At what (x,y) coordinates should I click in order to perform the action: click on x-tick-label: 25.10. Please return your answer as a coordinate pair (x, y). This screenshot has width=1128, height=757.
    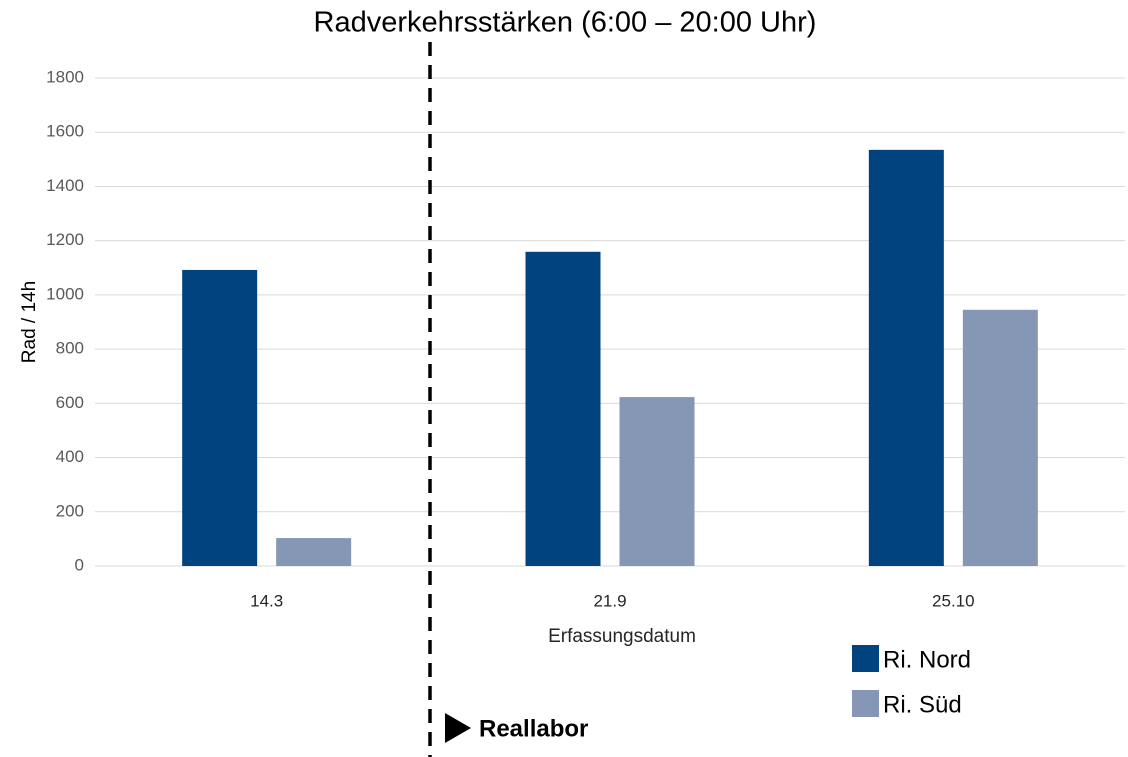
    Looking at the image, I should click on (953, 600).